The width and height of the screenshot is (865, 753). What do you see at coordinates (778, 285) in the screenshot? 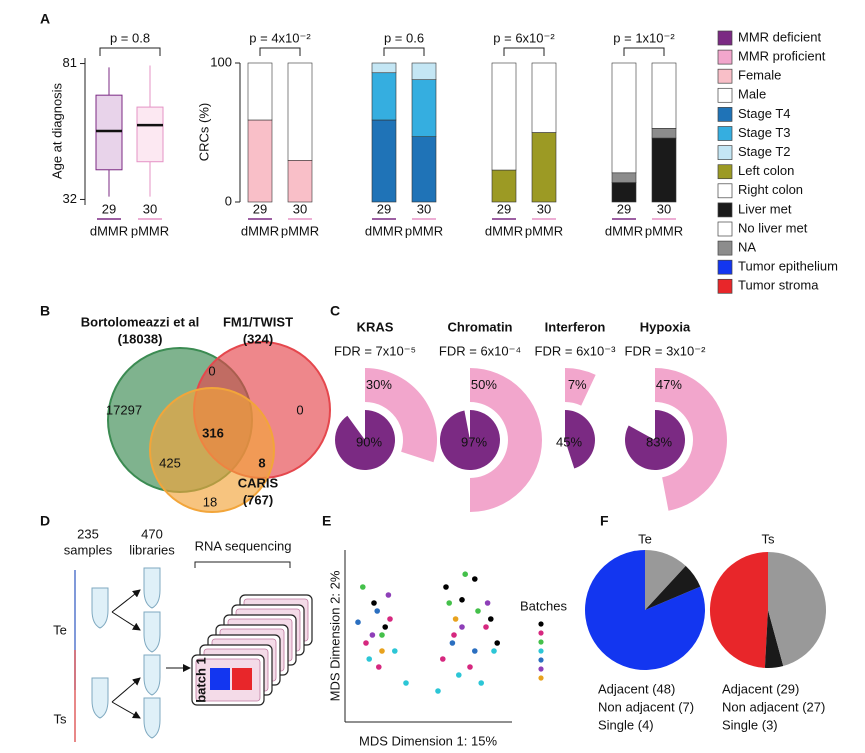
I see `legend-label: Tumor stroma` at bounding box center [778, 285].